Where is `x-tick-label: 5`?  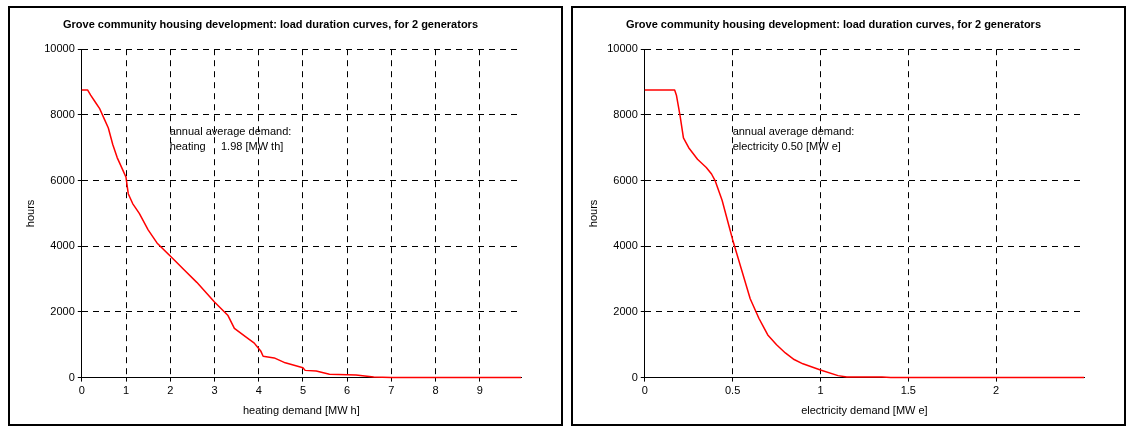 x-tick-label: 5 is located at coordinates (302, 390).